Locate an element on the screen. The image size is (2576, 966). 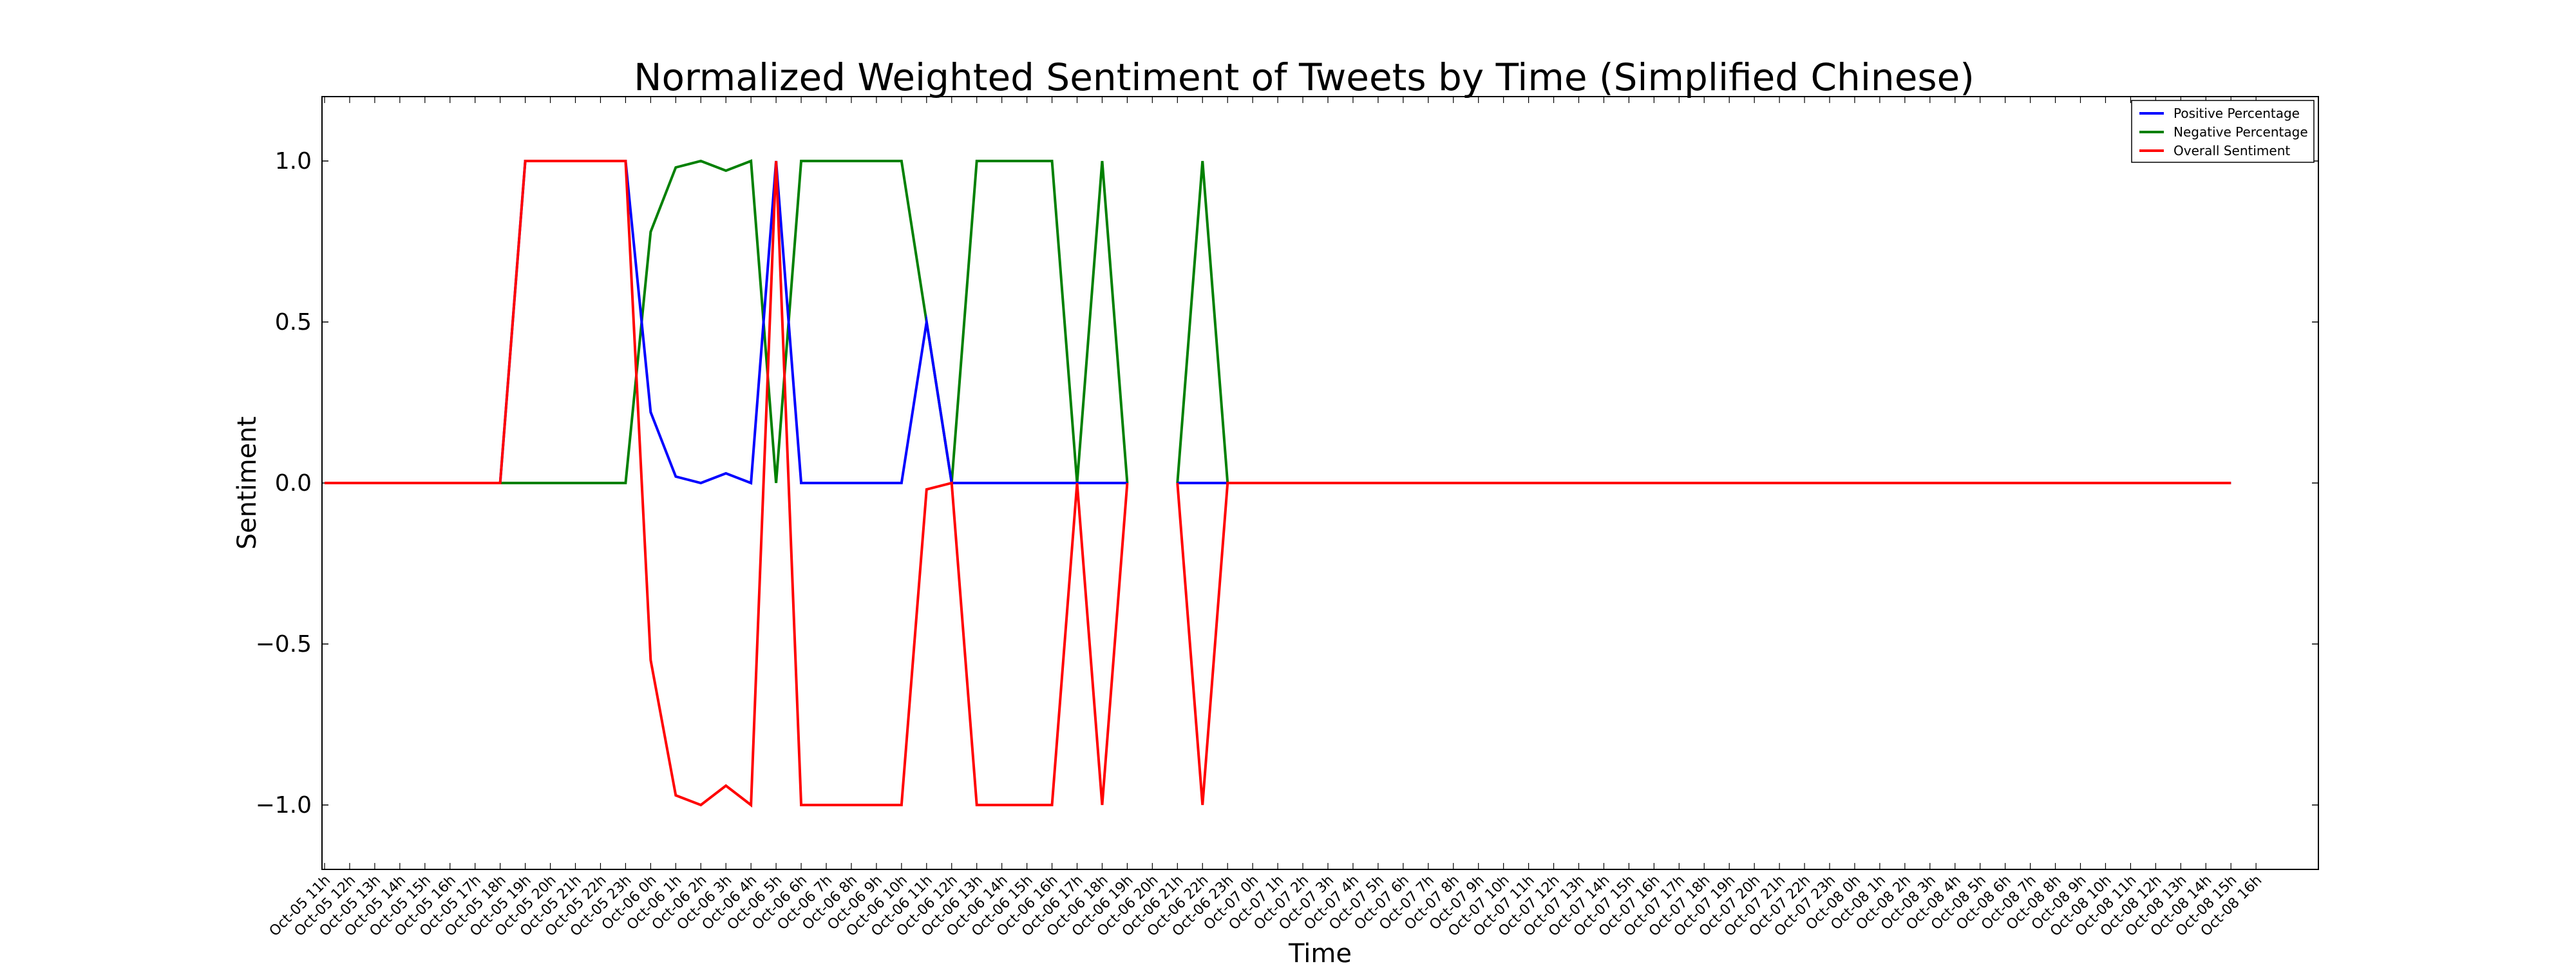
legend-label: Overall Sentiment is located at coordinates (2232, 151).